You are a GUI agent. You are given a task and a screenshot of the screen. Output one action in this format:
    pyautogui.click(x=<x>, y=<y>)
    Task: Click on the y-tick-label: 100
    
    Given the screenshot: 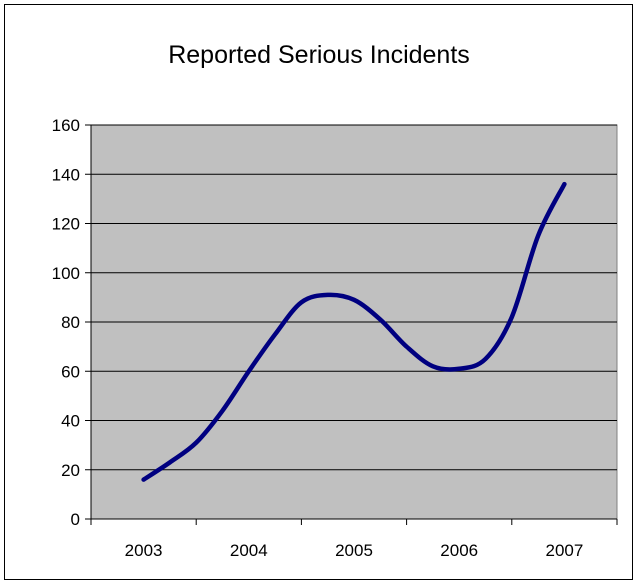 What is the action you would take?
    pyautogui.click(x=66, y=273)
    